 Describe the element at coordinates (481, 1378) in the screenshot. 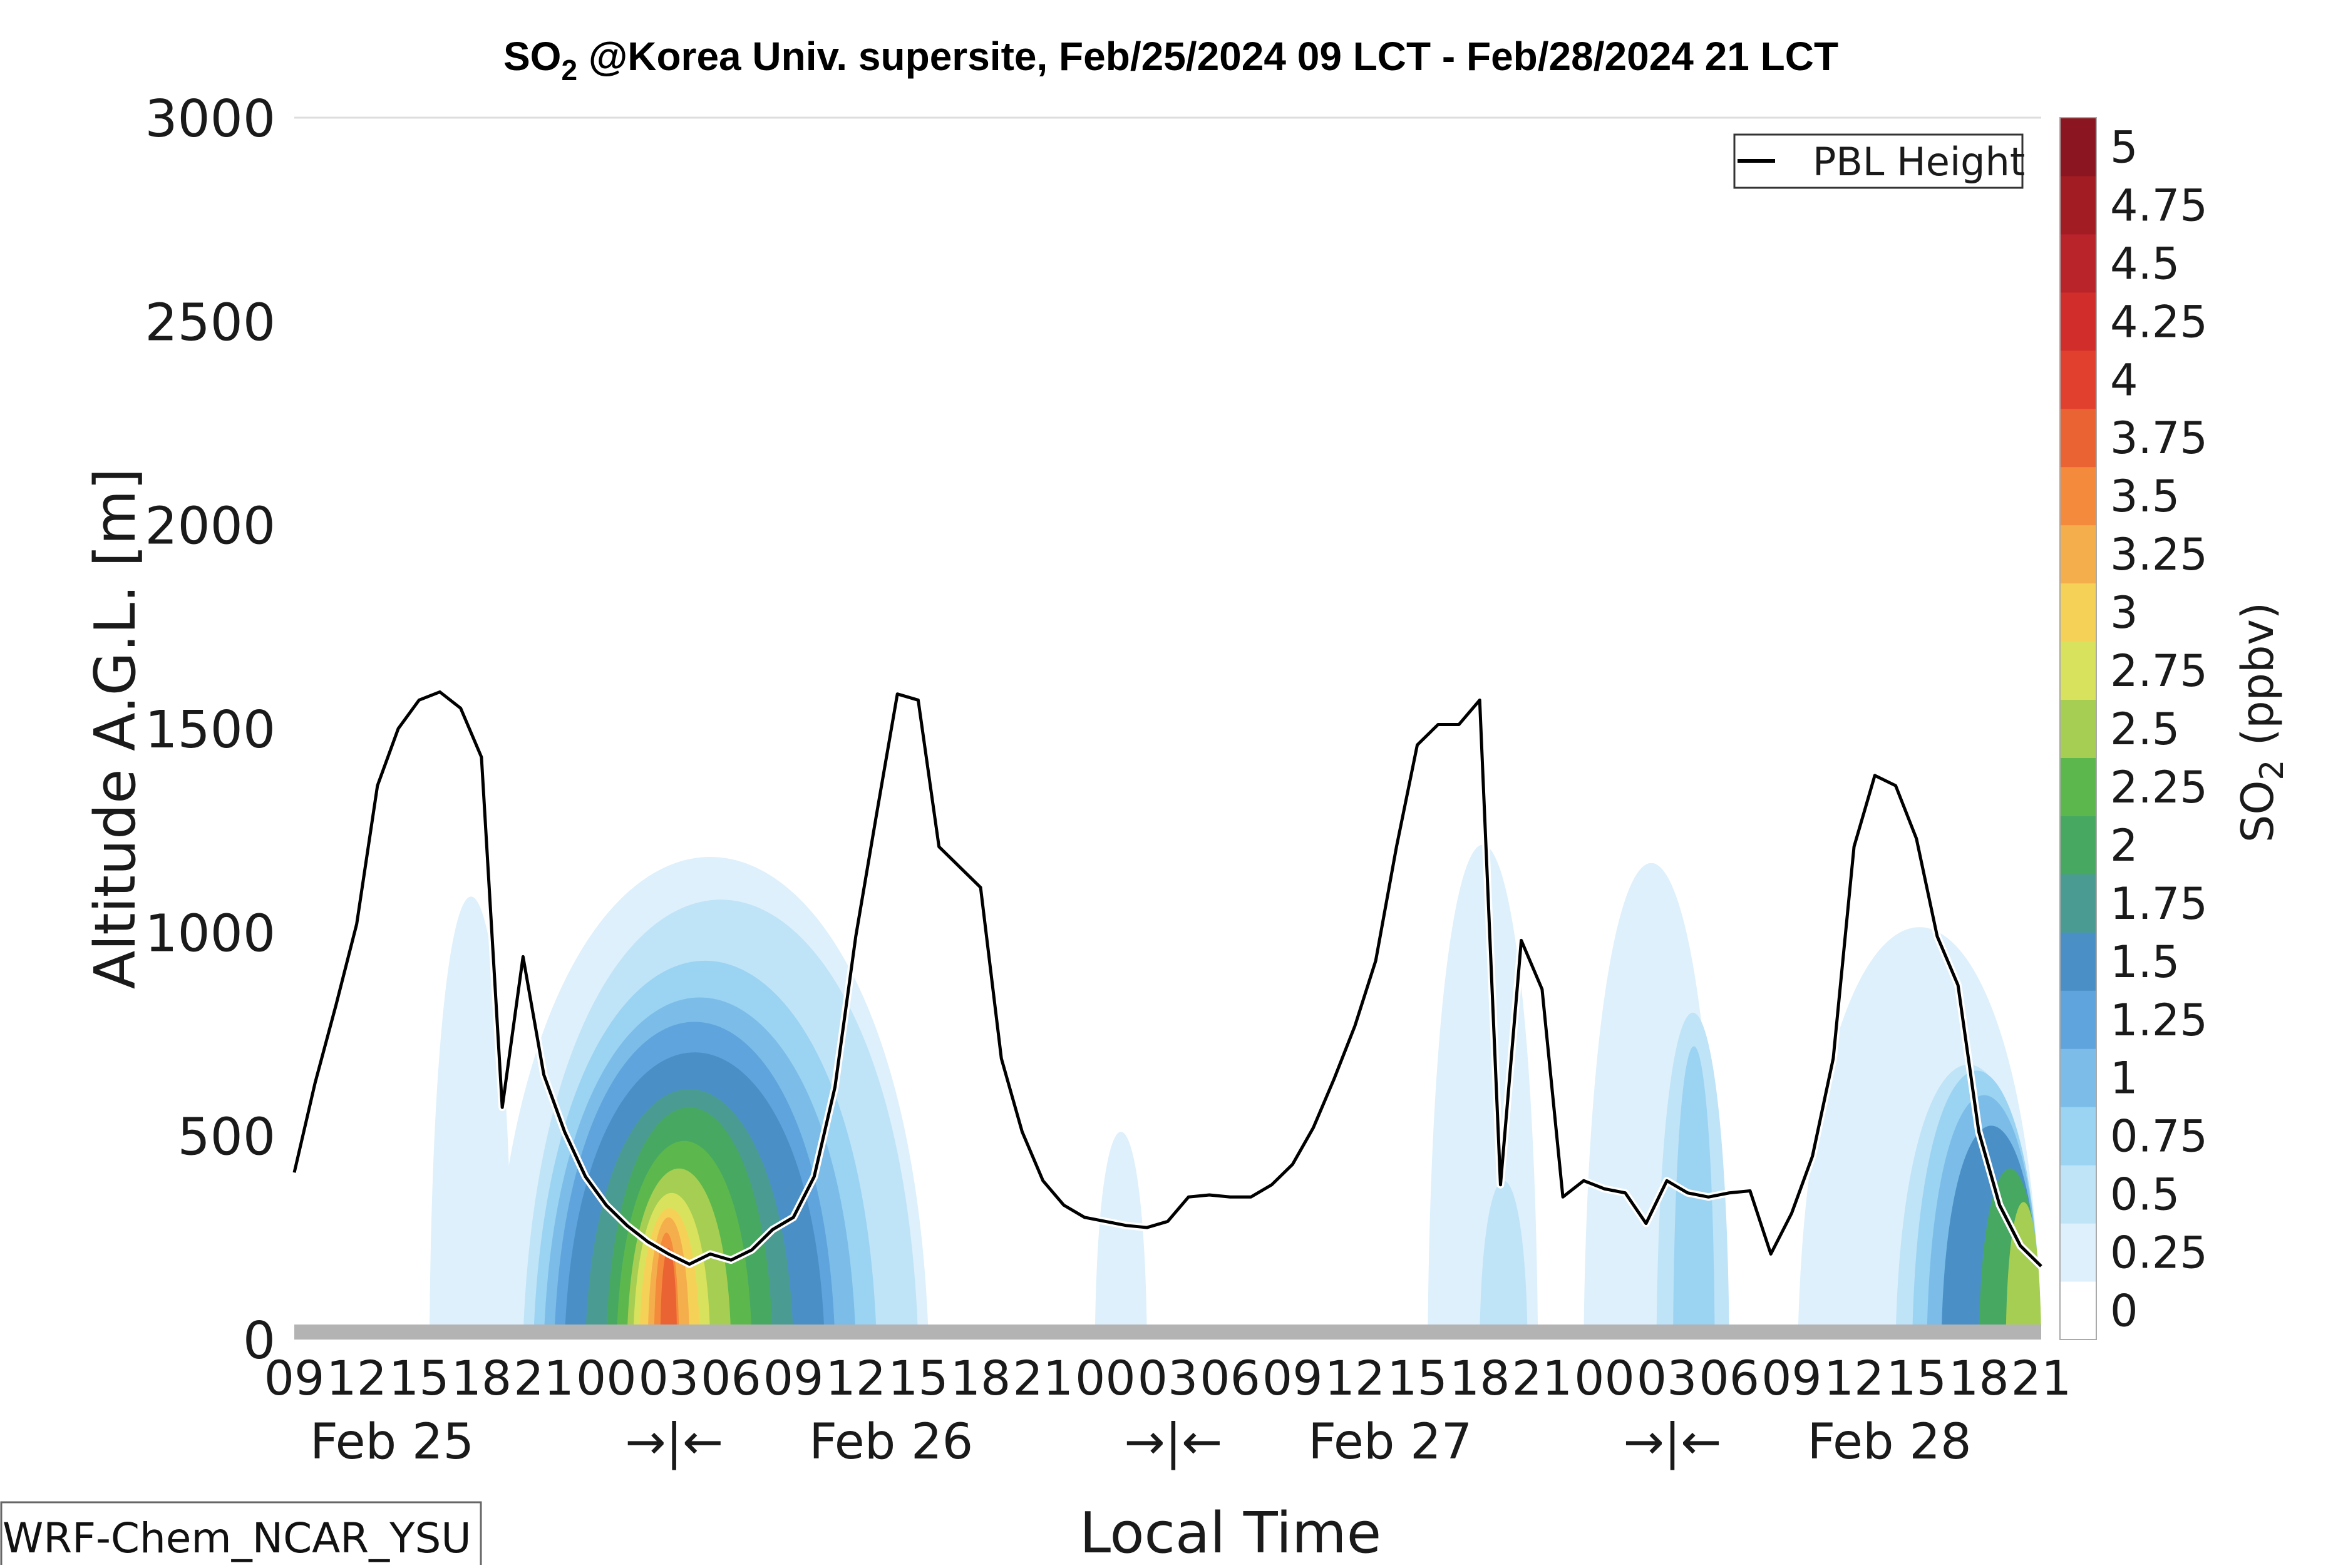

I see `hour-label-3: 18` at that location.